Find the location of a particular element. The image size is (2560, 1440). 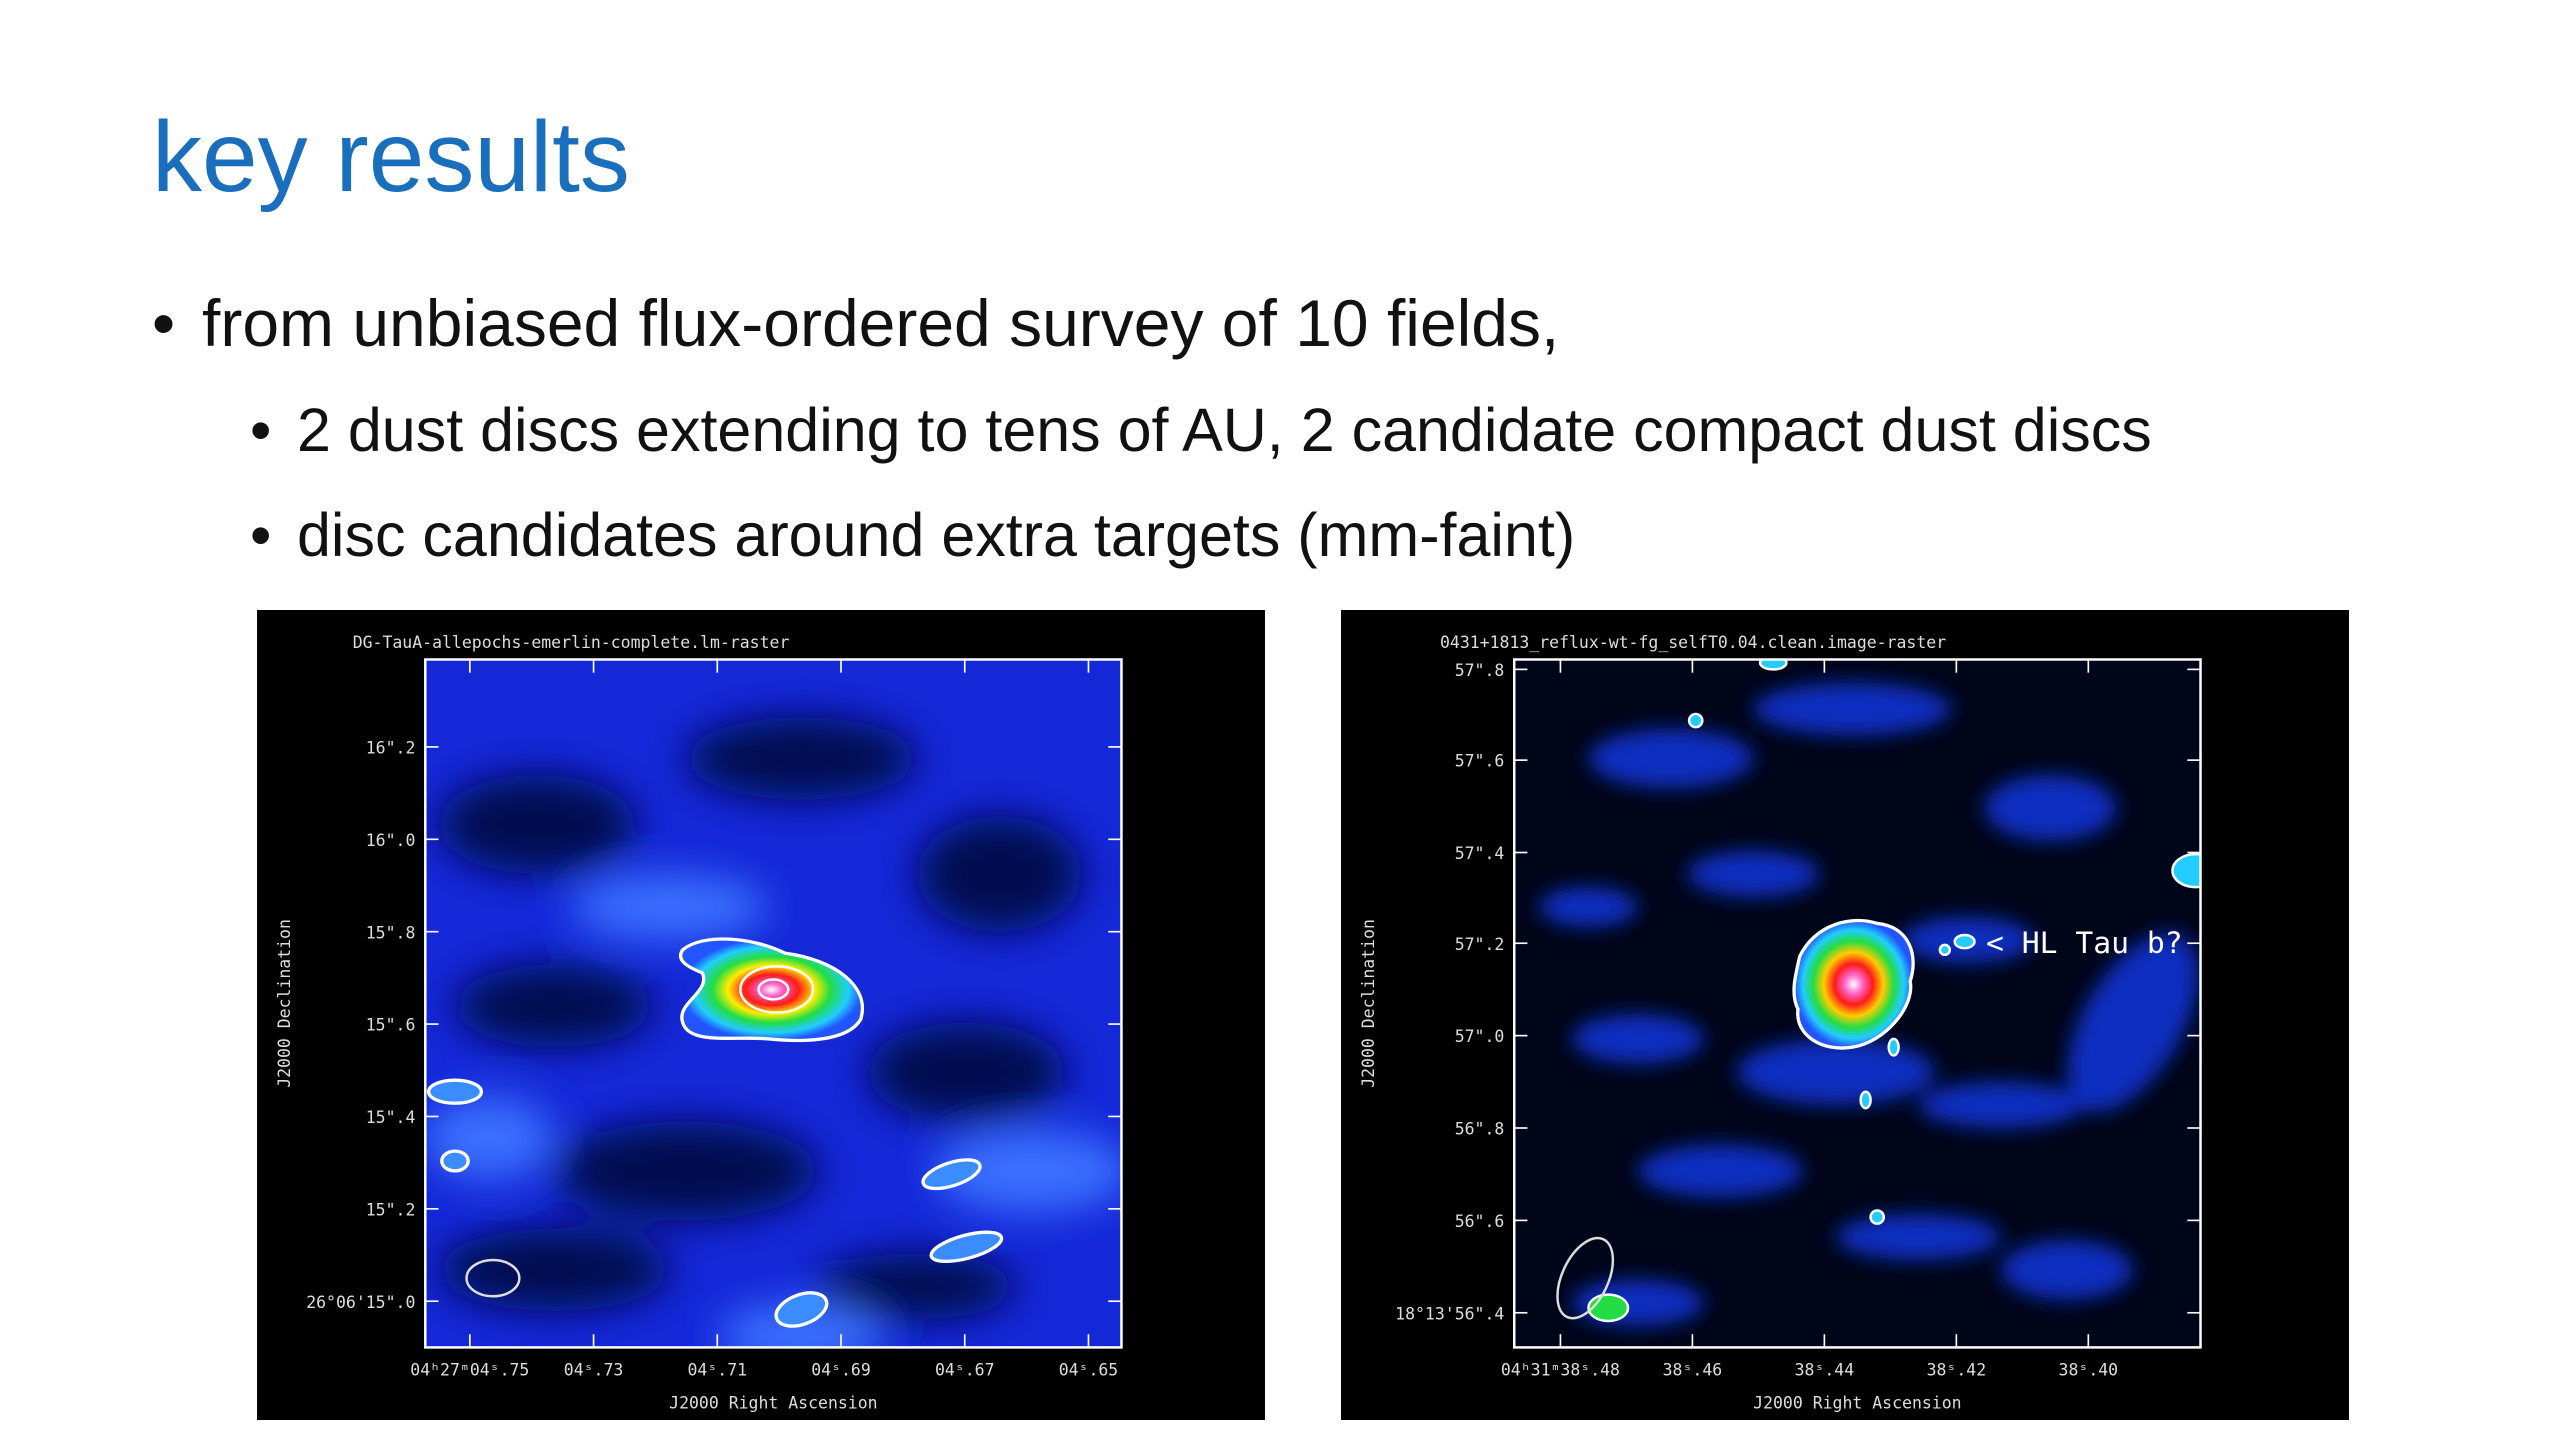

x-tick-label: 04ʰ27ᵐ04ˢ.75 is located at coordinates (469, 1369).